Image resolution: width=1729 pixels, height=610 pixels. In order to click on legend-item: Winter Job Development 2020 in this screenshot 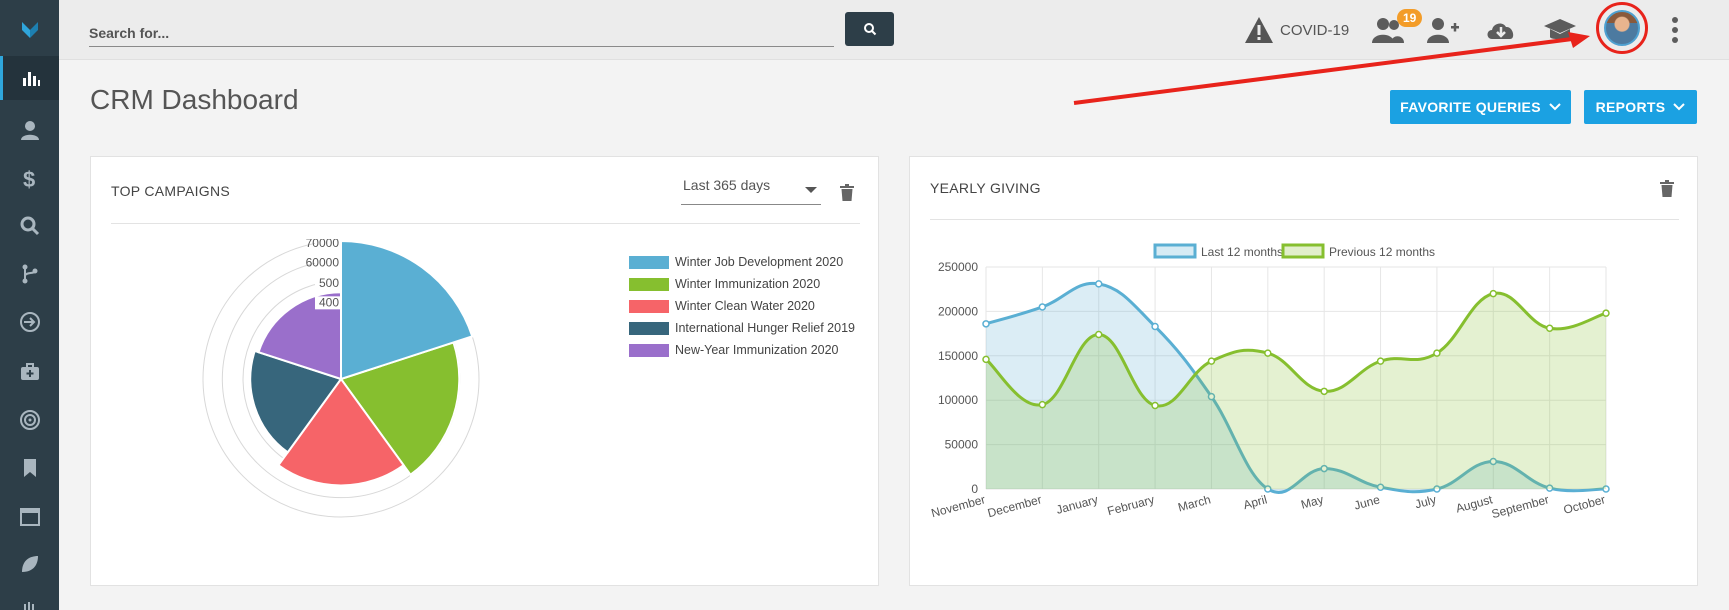, I will do `click(736, 262)`.